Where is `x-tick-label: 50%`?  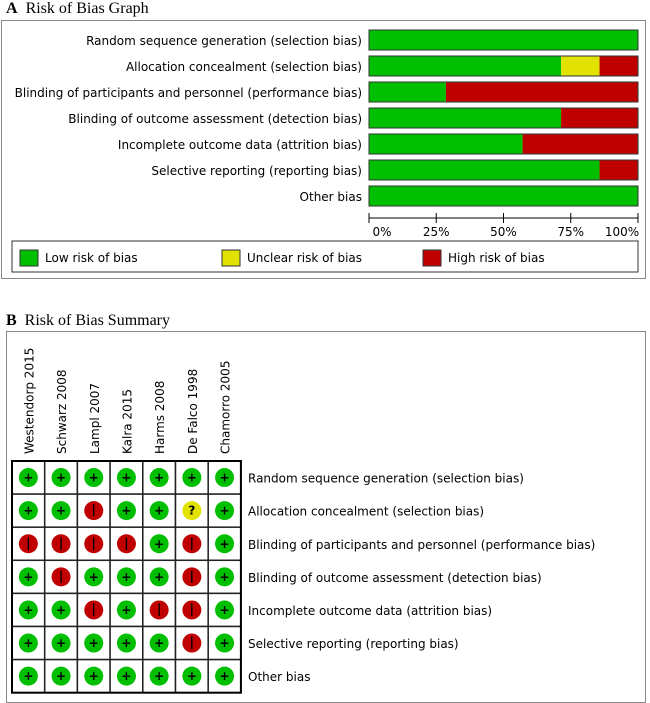 x-tick-label: 50% is located at coordinates (503, 232).